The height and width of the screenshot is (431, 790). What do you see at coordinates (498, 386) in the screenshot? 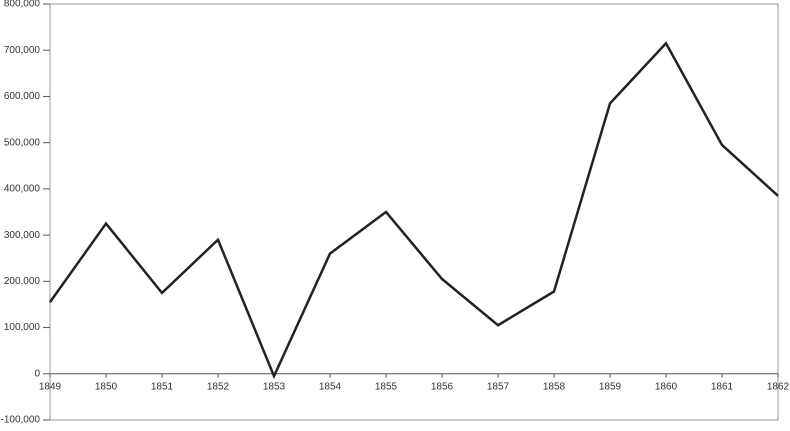
I see `x-tick-label: 1857` at bounding box center [498, 386].